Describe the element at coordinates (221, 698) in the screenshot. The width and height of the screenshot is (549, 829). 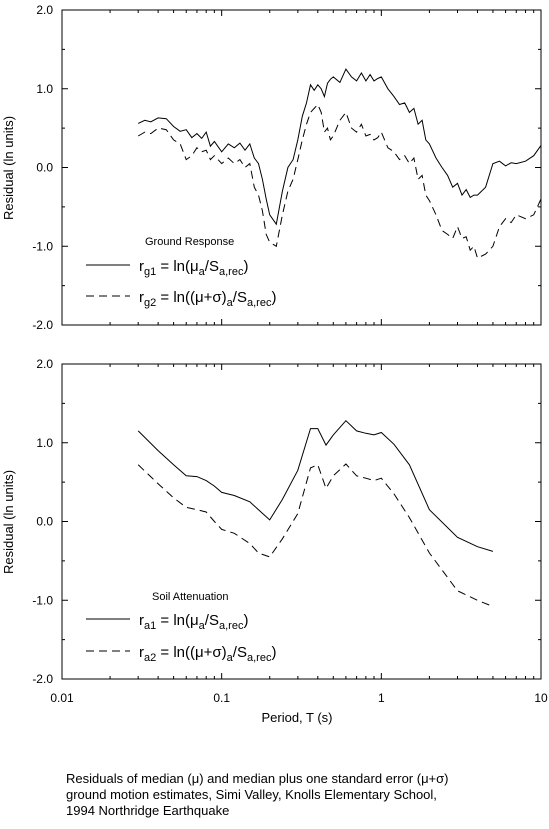
I see `bottom-x-tick-label: 0.1` at that location.